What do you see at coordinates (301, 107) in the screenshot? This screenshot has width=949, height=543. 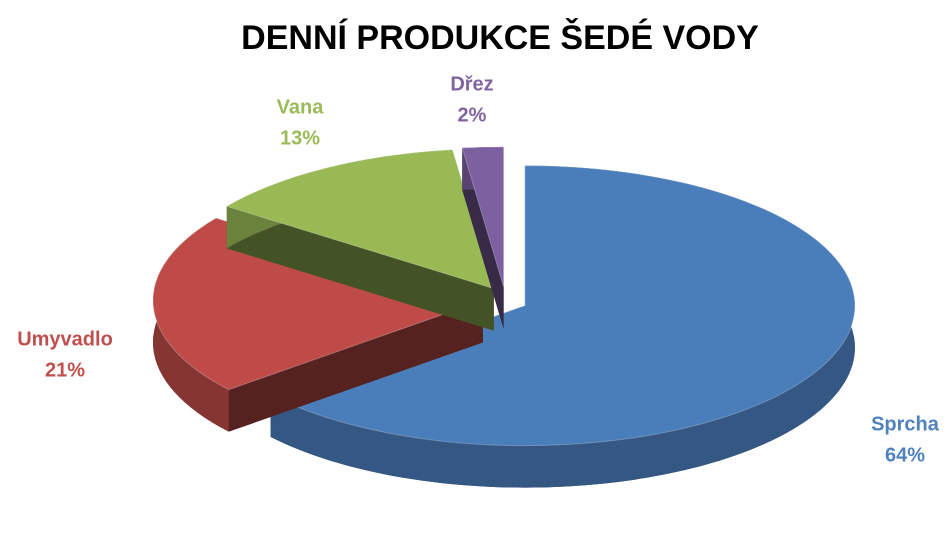 I see `category-label: Vana` at bounding box center [301, 107].